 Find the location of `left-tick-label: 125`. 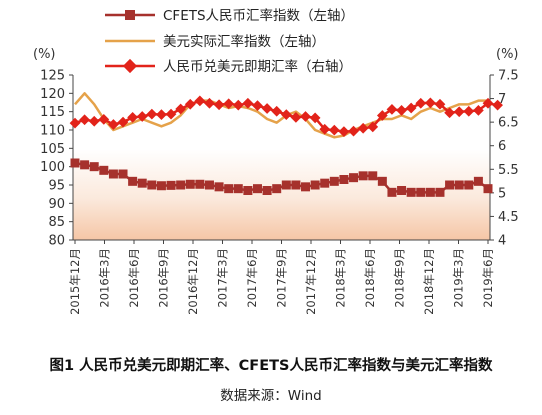

left-tick-label: 125 is located at coordinates (52, 76).